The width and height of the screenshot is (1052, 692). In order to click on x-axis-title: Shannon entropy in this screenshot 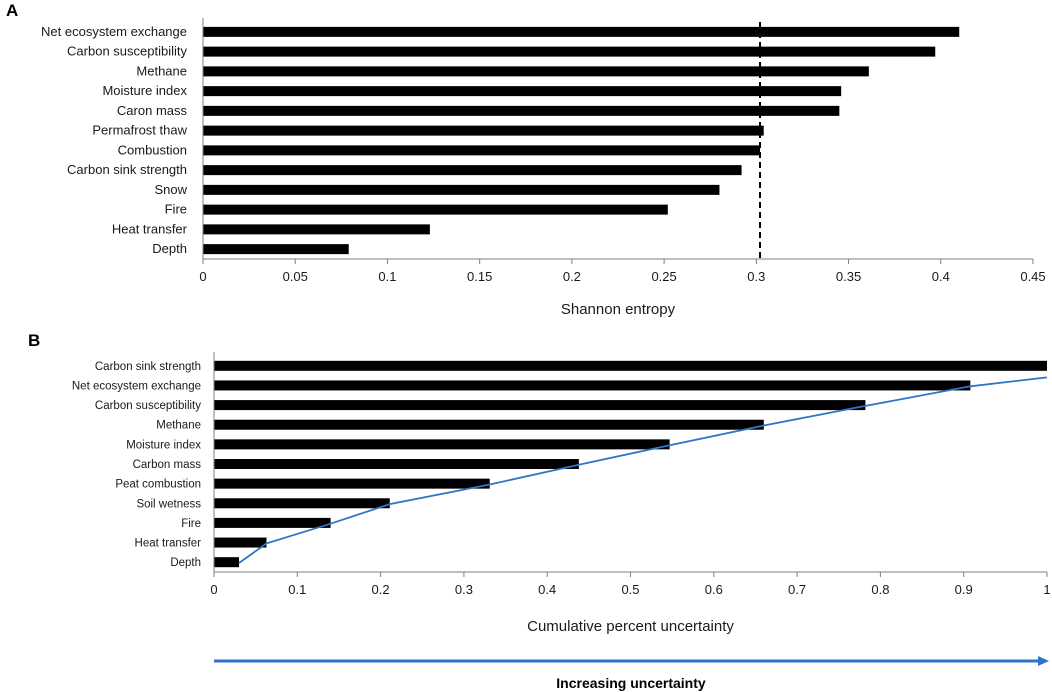, I will do `click(618, 309)`.